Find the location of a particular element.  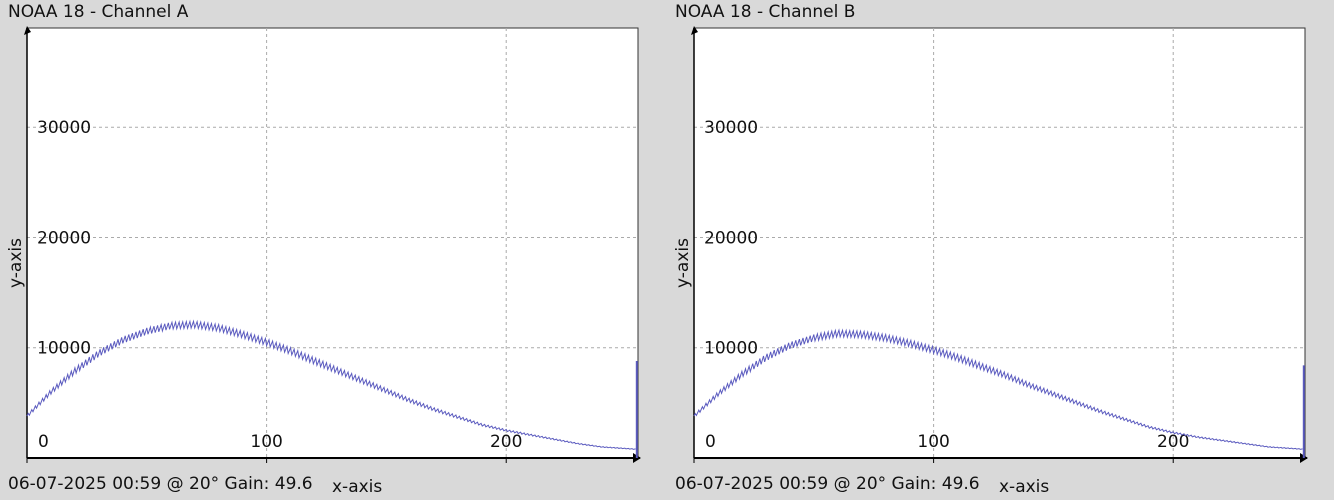

chart-title: NOAA 18 - Channel A is located at coordinates (98, 12).